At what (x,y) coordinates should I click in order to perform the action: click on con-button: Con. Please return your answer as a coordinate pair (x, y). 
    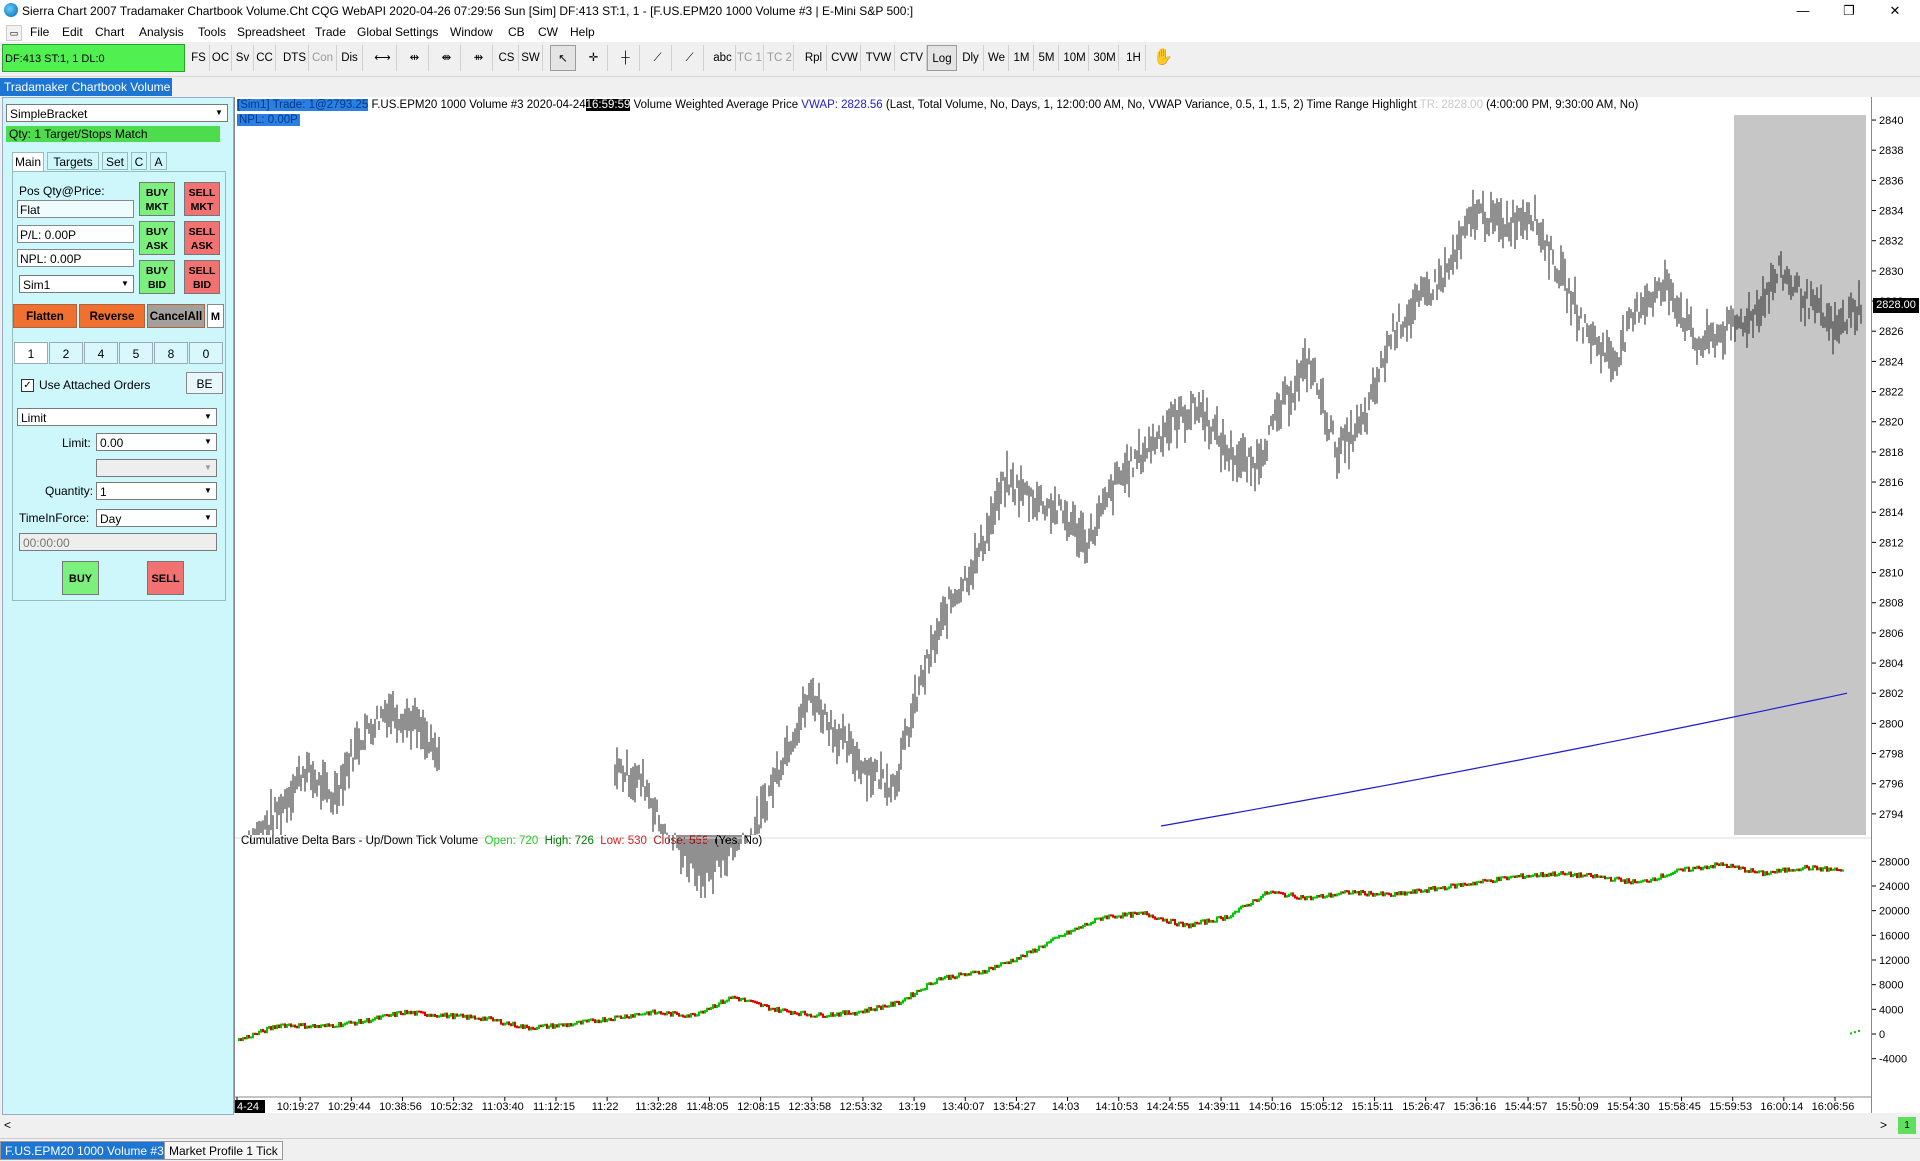
    Looking at the image, I should click on (323, 58).